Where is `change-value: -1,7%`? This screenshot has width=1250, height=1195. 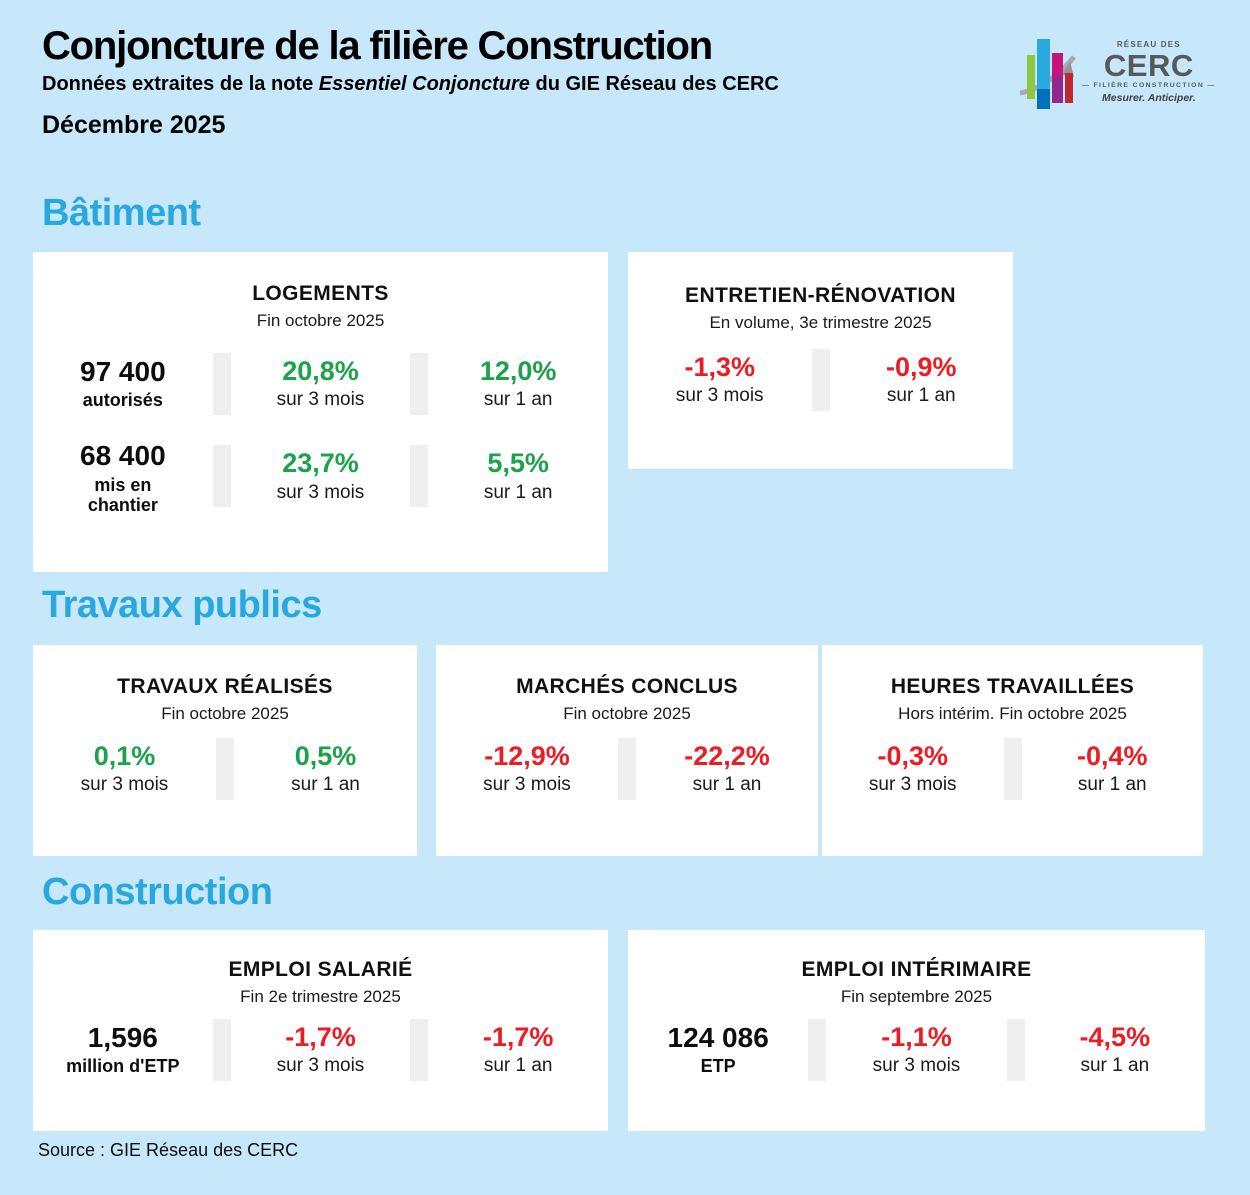
change-value: -1,7% is located at coordinates (320, 1036).